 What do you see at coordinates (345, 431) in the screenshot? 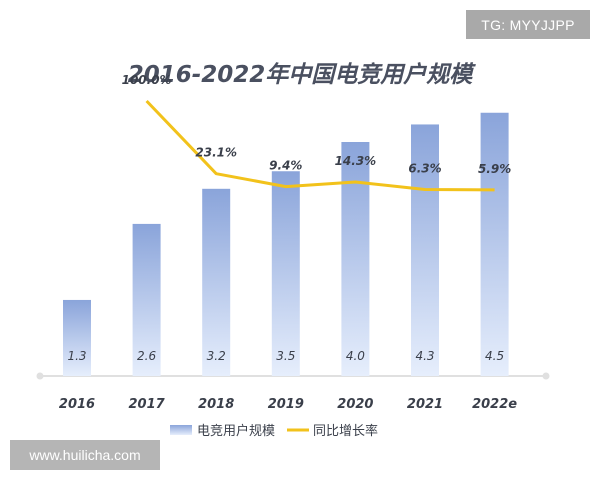
I see `legend-line-label: 同比增长率` at bounding box center [345, 431].